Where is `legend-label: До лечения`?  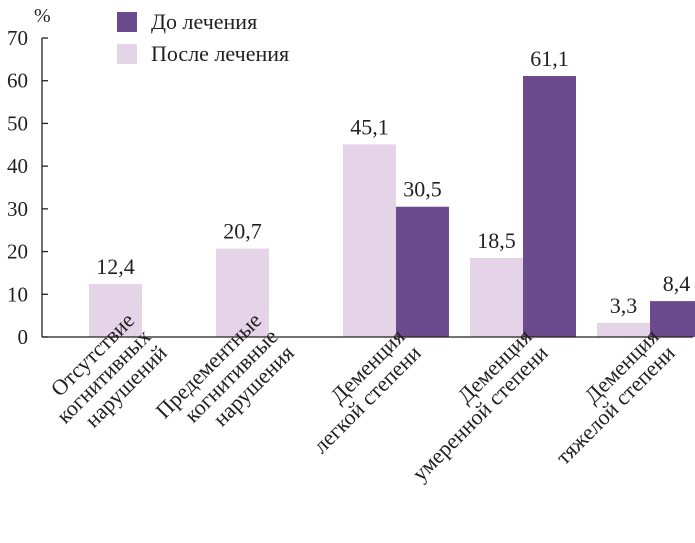
legend-label: До лечения is located at coordinates (204, 21).